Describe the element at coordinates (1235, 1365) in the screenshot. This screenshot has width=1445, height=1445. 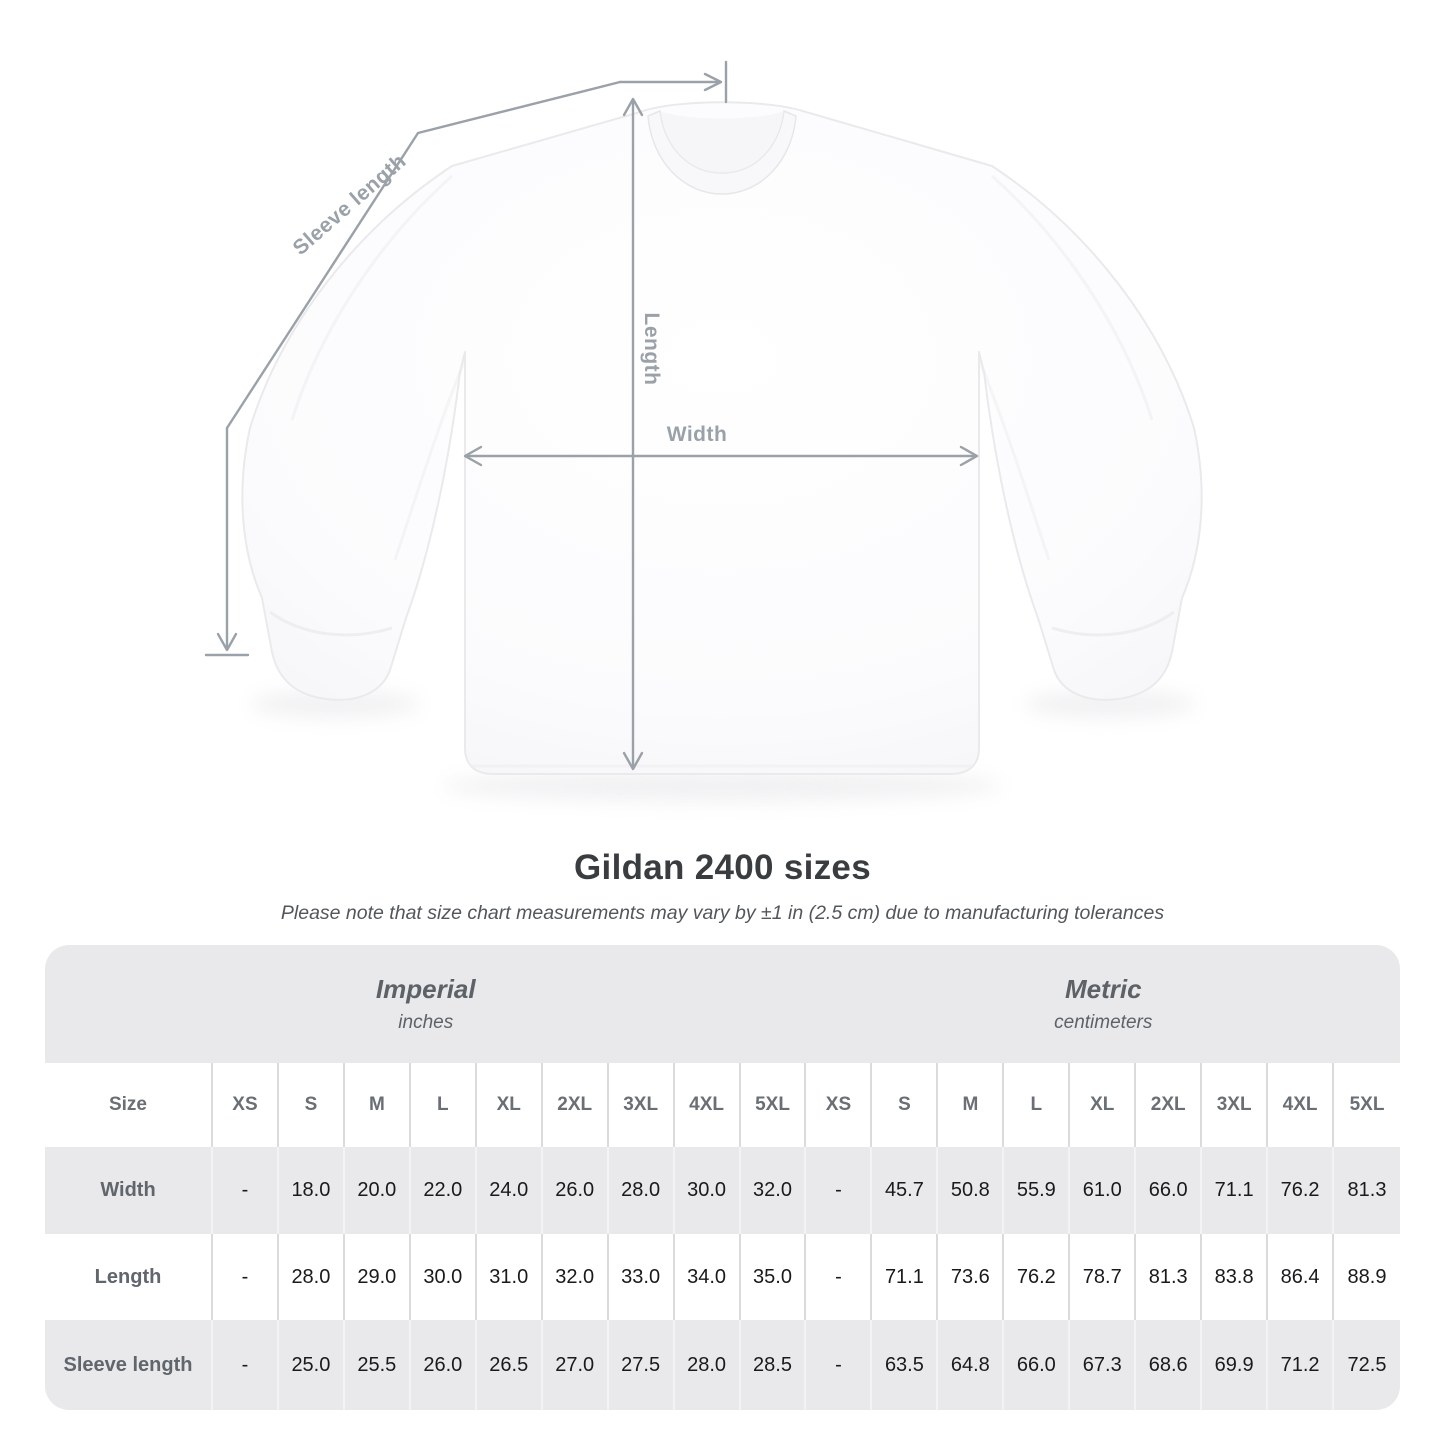
I see `value-cell: 69.9` at that location.